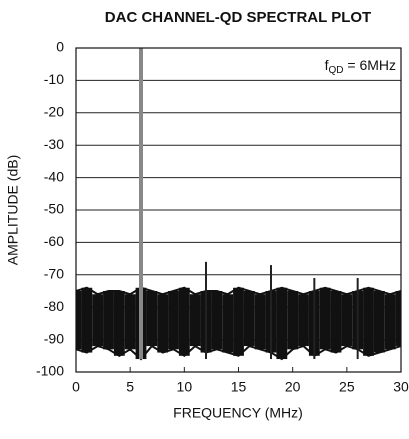 This screenshot has width=409, height=439. What do you see at coordinates (54, 274) in the screenshot?
I see `y-tick-label: -70` at bounding box center [54, 274].